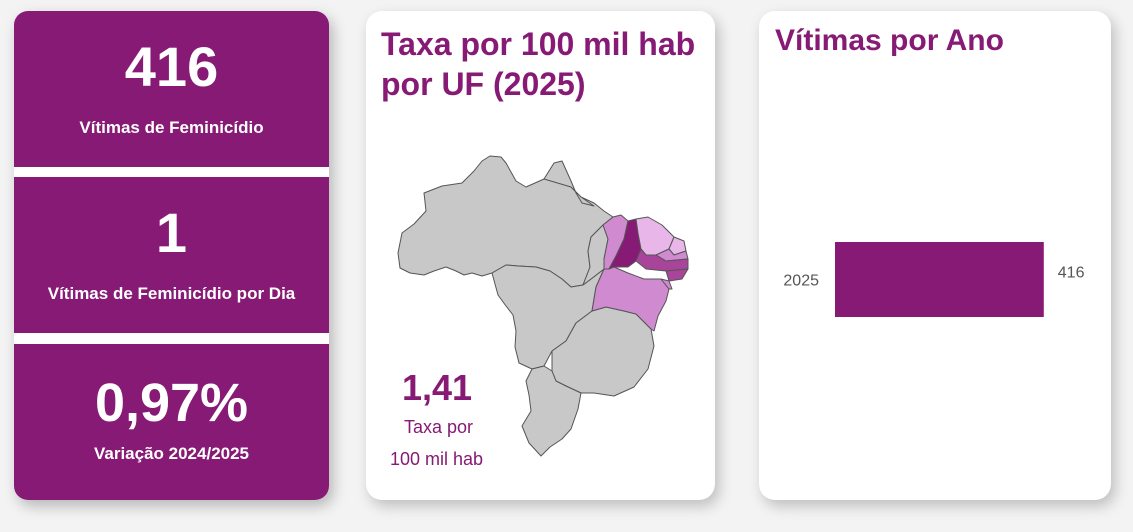 The image size is (1133, 532). I want to click on rate-label-line1: Taxa por, so click(439, 427).